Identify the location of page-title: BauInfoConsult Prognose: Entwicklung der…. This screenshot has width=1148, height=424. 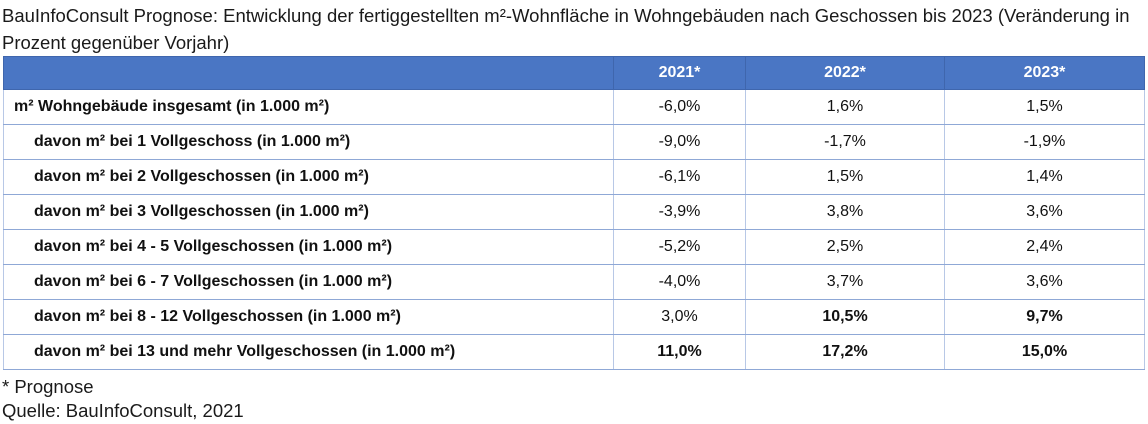
(566, 29).